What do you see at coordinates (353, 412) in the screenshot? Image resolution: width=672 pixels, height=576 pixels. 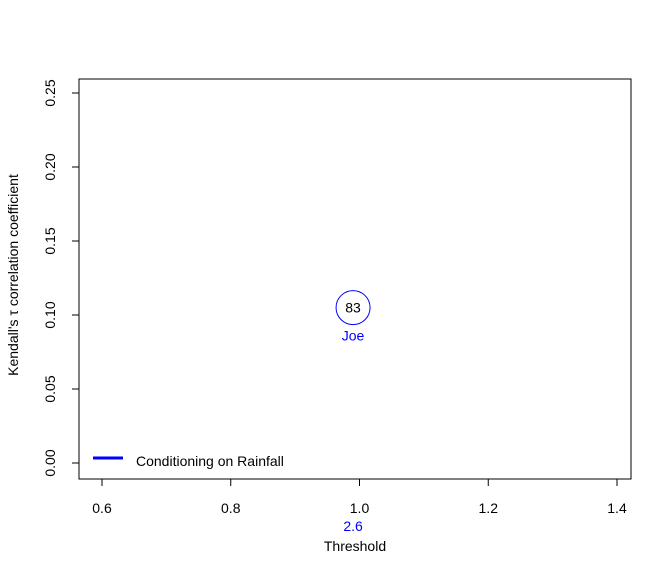 I see `data-points: 83 Joe 2.6` at bounding box center [353, 412].